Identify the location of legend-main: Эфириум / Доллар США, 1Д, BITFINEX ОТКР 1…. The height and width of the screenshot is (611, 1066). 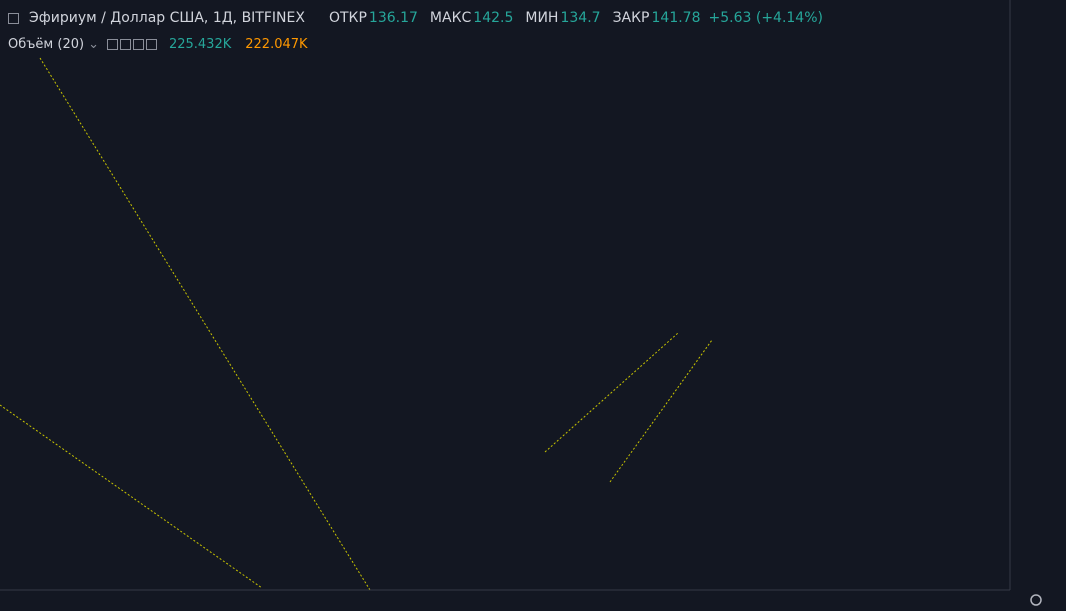
(415, 18).